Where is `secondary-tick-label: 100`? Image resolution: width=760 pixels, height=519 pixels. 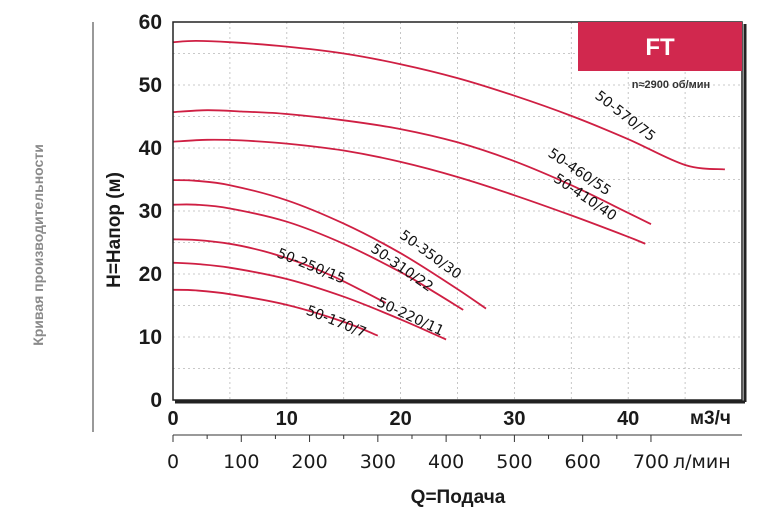 secondary-tick-label: 100 is located at coordinates (241, 462).